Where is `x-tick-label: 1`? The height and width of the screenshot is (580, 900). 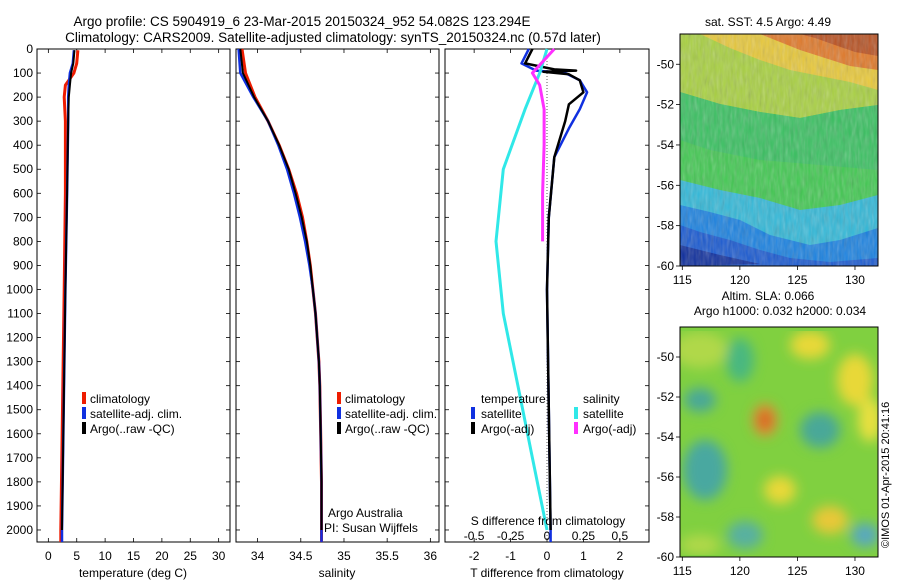 x-tick-label: 1 is located at coordinates (583, 556).